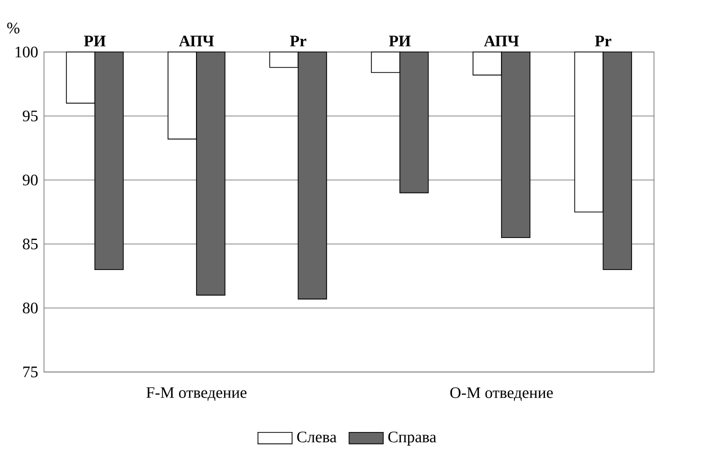 This screenshot has width=719, height=462. What do you see at coordinates (412, 439) in the screenshot?
I see `legend-label: Справа` at bounding box center [412, 439].